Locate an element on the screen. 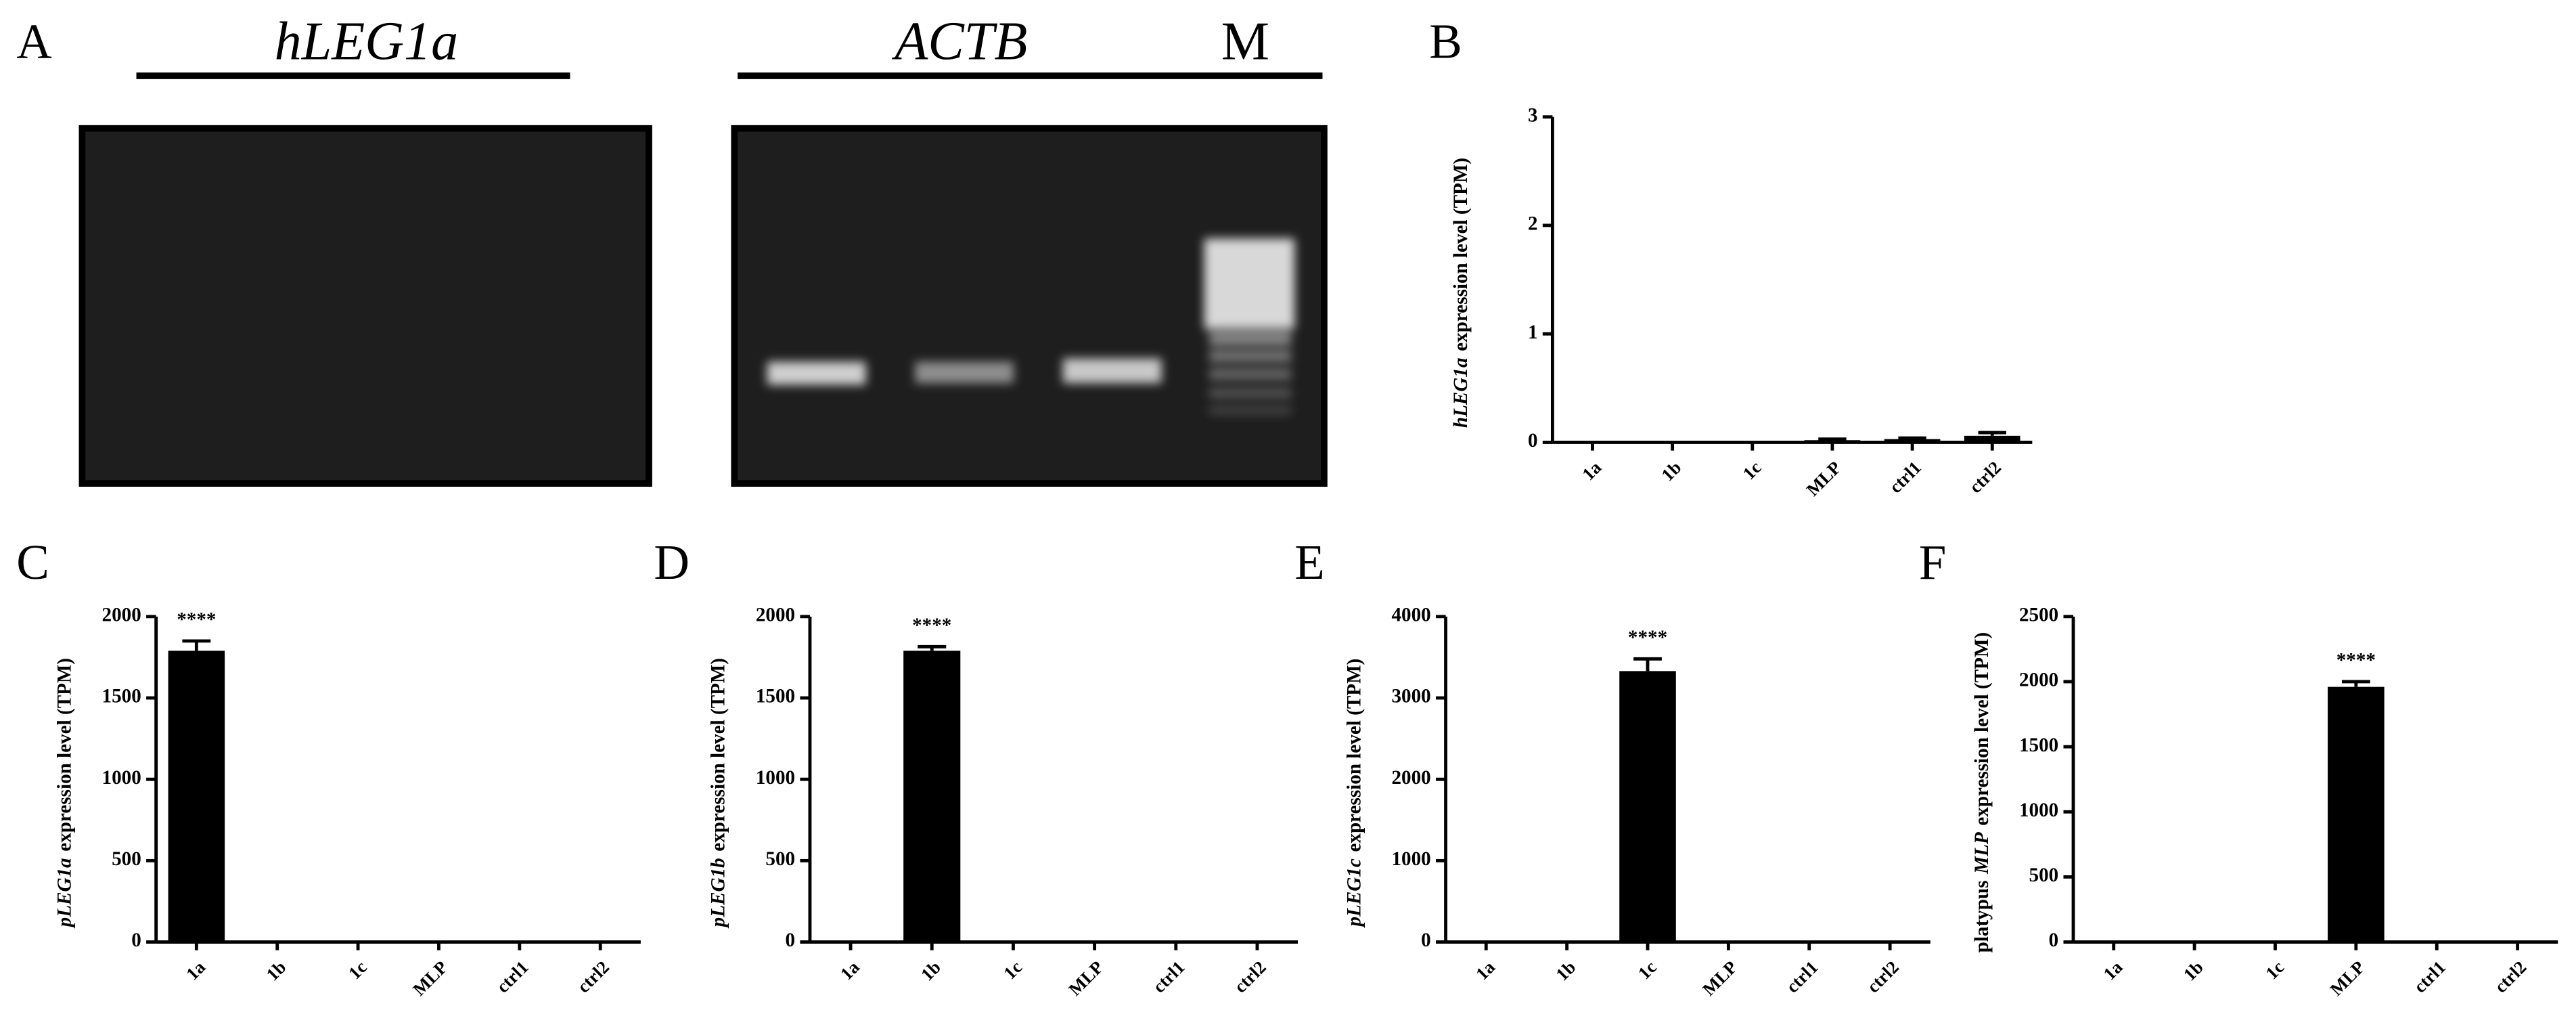 The height and width of the screenshot is (1031, 2576). panel-letter: A is located at coordinates (34, 41).